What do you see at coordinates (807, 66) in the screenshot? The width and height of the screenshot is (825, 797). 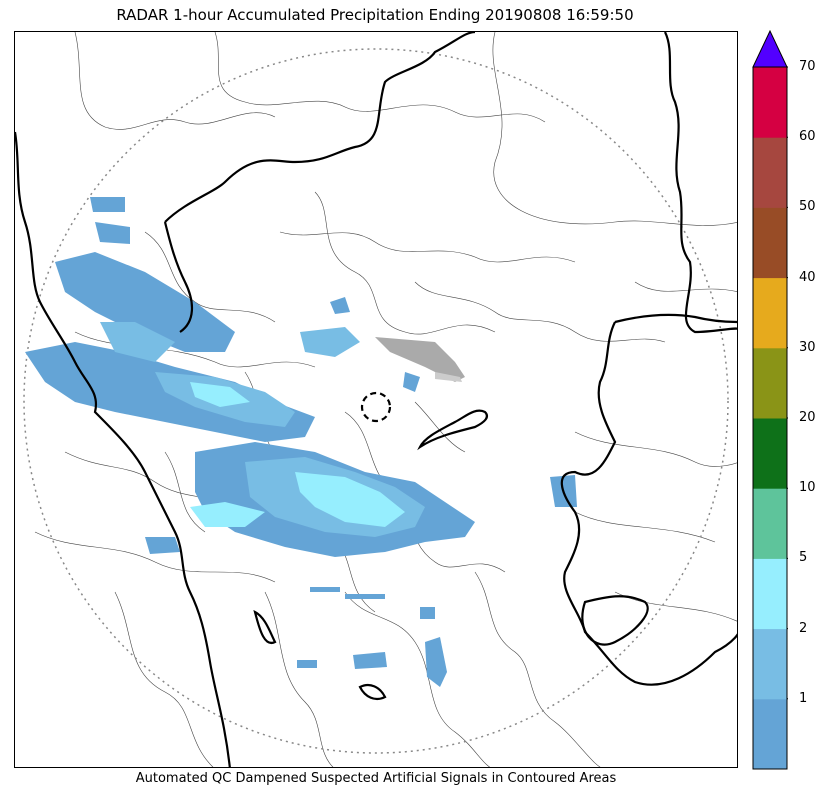 I see `colorbar-tick-label: 70` at bounding box center [807, 66].